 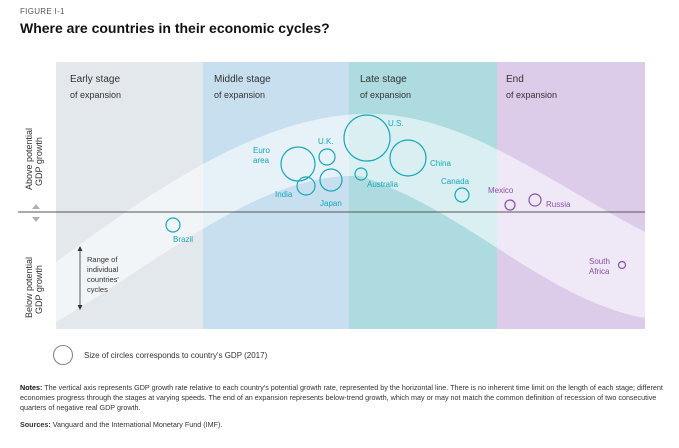 What do you see at coordinates (331, 180) in the screenshot?
I see `country-circle-japan` at bounding box center [331, 180].